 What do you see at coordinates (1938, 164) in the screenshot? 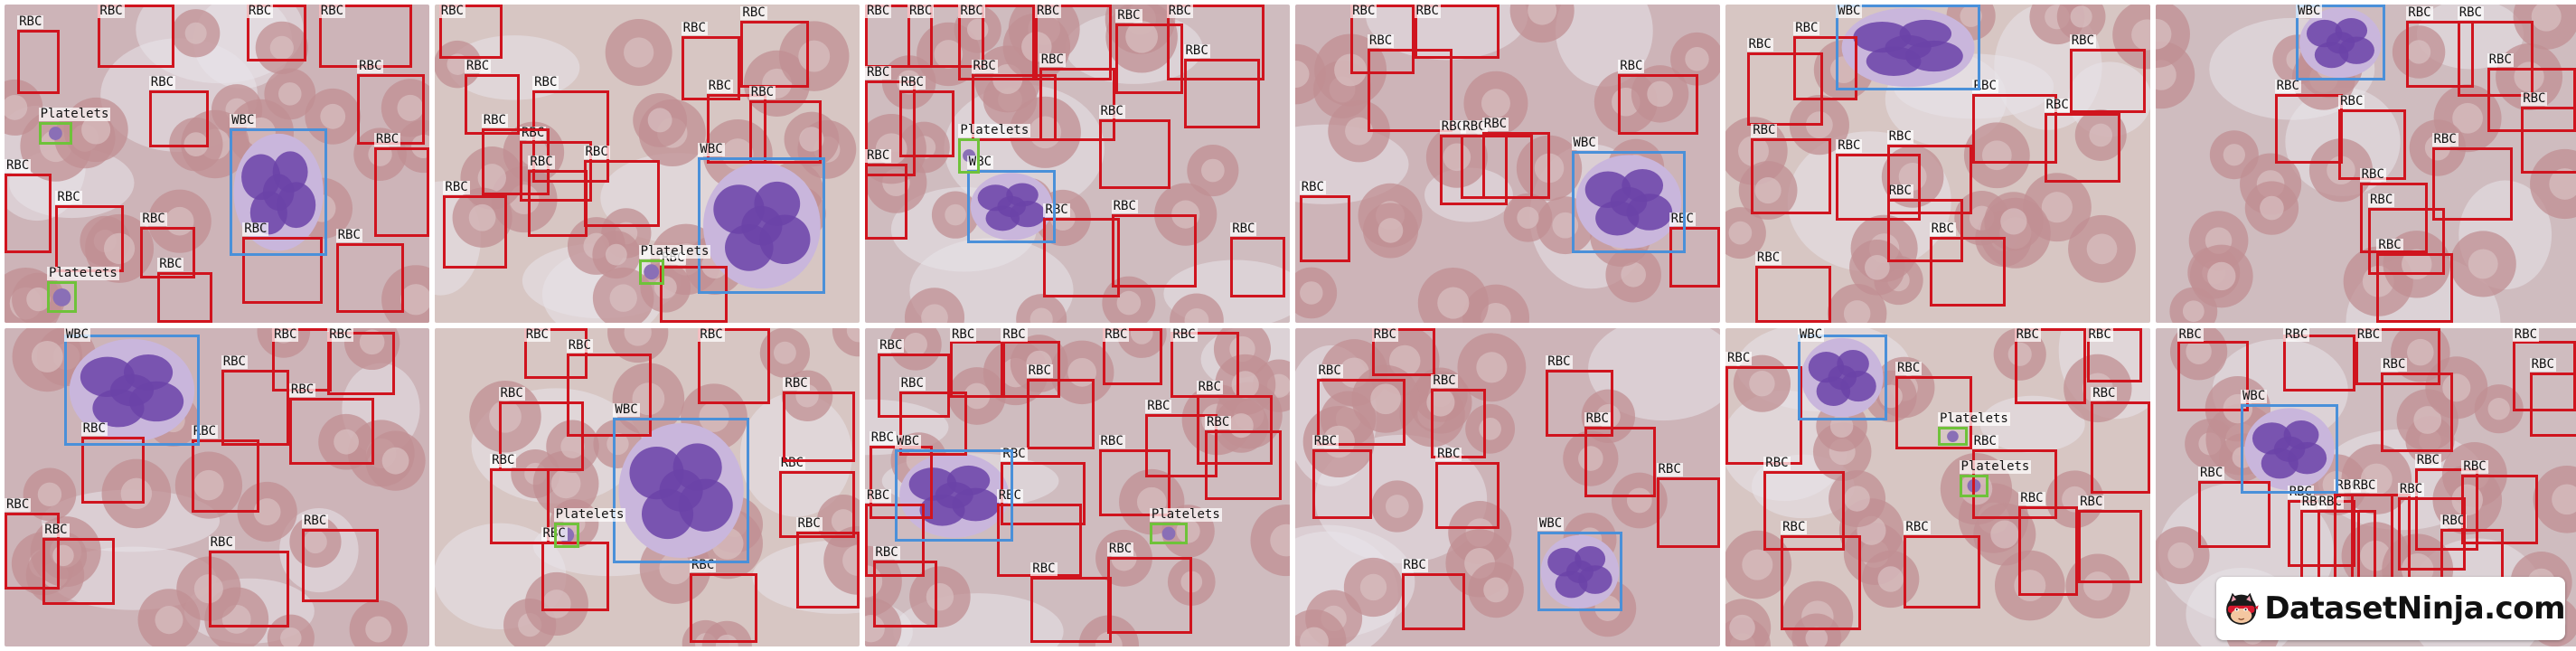
I see `micrograph-tile: RBC RBC RBC RBC RBC RBC RBC RBC RBC RBC RBC WBC` at bounding box center [1938, 164].